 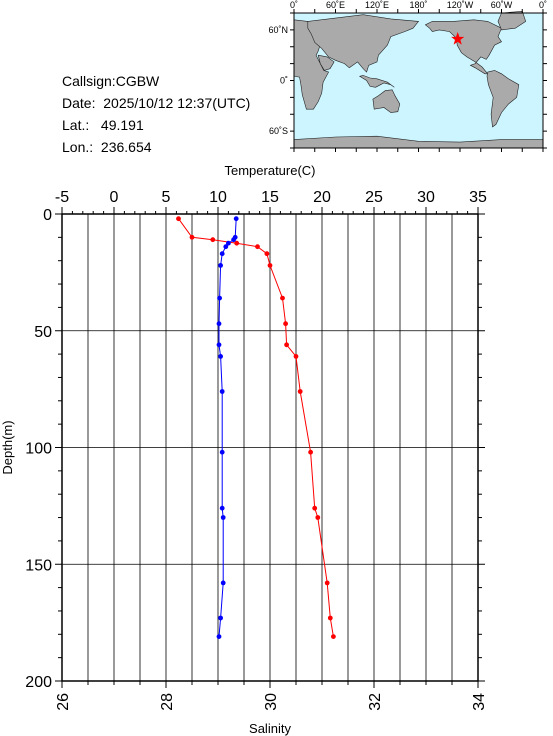 What do you see at coordinates (78, 147) in the screenshot?
I see `lon-label: Lon.:` at bounding box center [78, 147].